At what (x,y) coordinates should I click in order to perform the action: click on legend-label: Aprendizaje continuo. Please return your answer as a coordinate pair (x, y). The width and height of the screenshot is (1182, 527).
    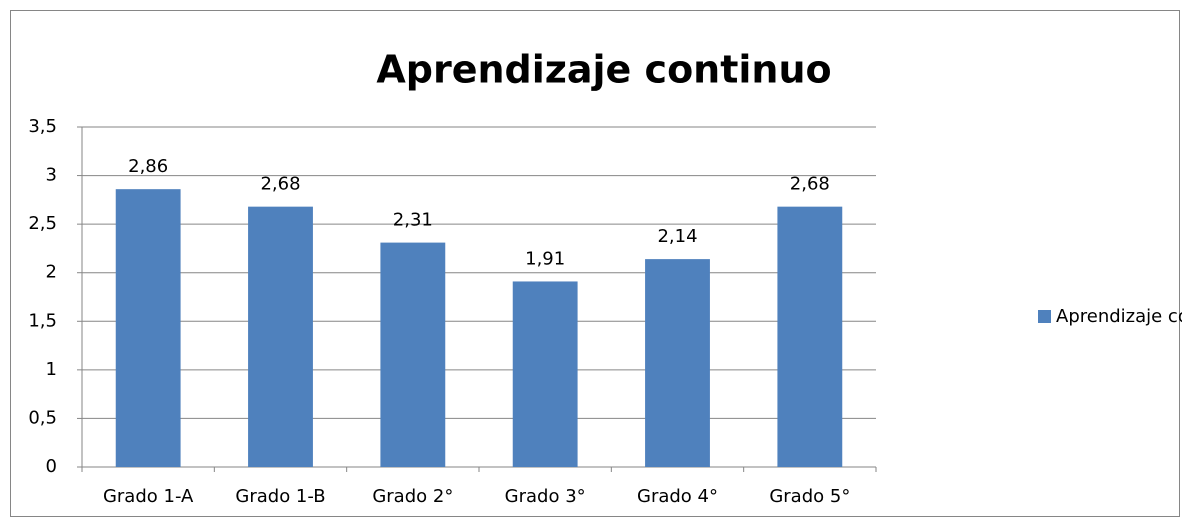
    Looking at the image, I should click on (1119, 316).